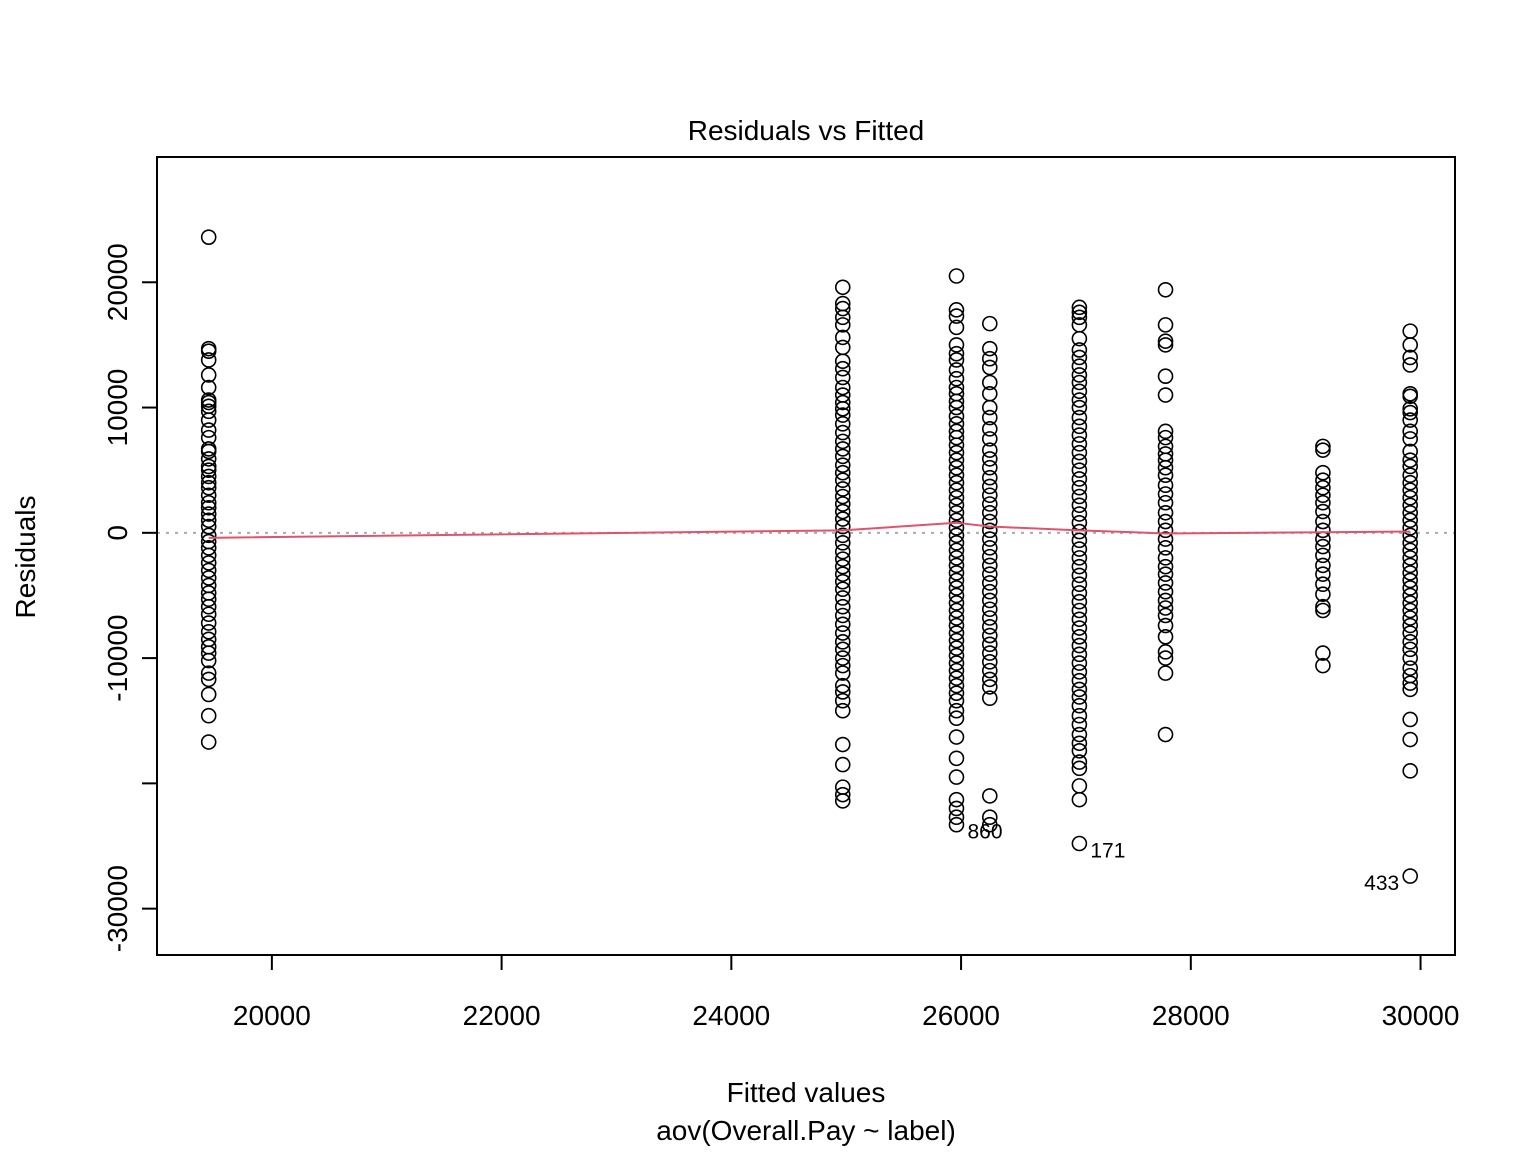 The width and height of the screenshot is (1536, 1152). I want to click on y-tick-label: 20000, so click(117, 282).